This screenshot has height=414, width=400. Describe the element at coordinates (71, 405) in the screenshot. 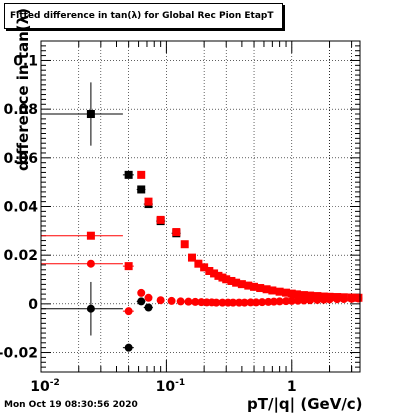

I see `timestamp: Mon Oct 19 08:30:56 2020` at that location.